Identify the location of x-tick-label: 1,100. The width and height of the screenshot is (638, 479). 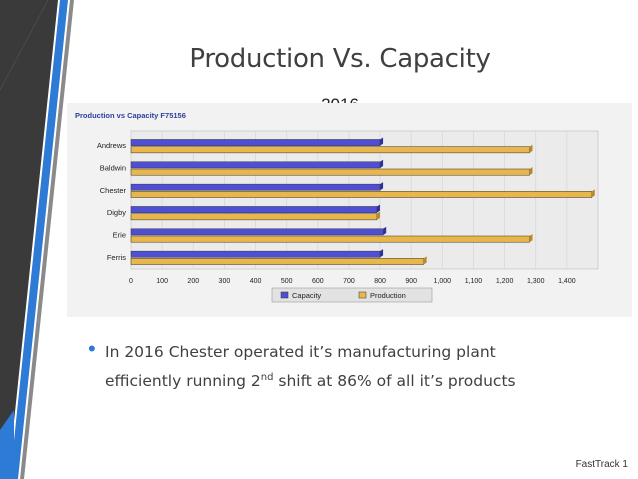
(474, 281).